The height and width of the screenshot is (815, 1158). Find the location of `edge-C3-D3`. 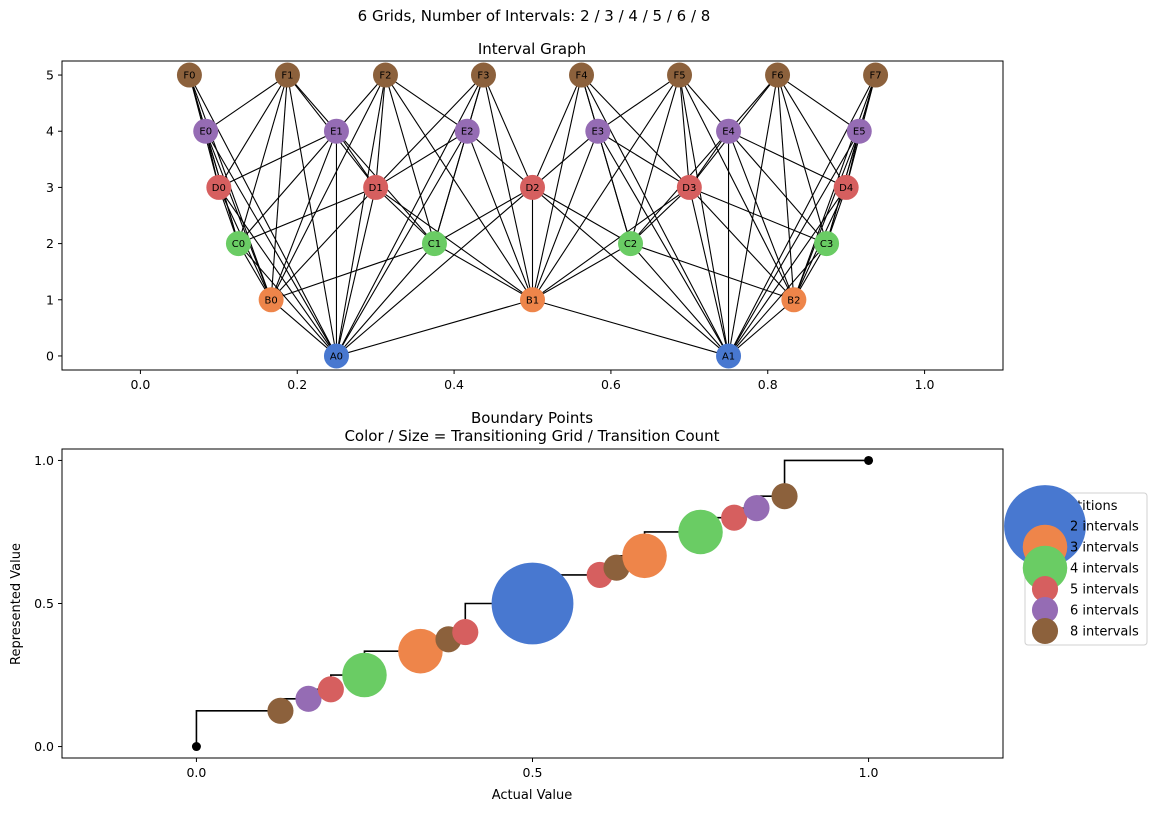

edge-C3-D3 is located at coordinates (758, 215).